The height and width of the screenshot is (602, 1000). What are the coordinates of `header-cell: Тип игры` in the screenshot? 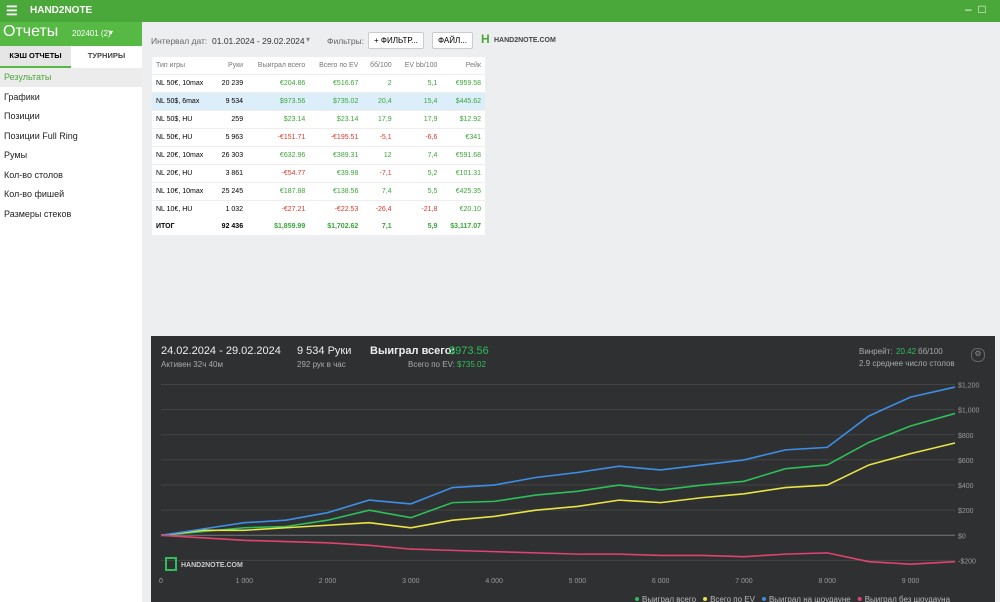 It's located at (171, 65).